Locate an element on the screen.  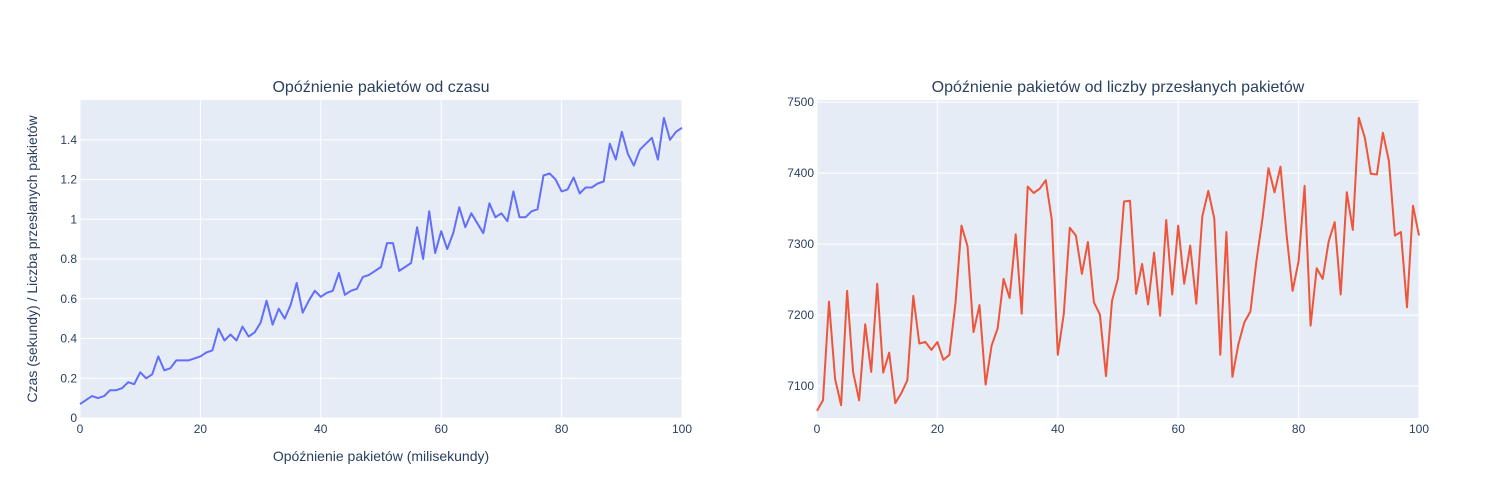
y-tick-label: 7500 is located at coordinates (800, 102).